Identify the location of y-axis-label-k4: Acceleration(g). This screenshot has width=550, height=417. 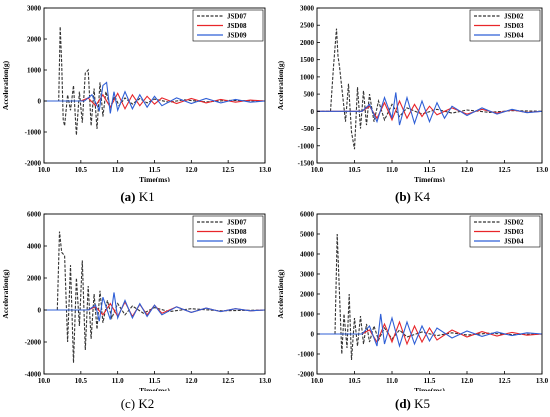
(280, 85).